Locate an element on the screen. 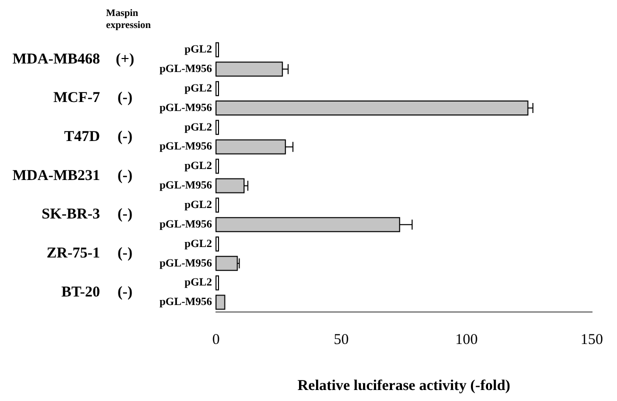 This screenshot has width=617, height=401. text: MCF-7 is located at coordinates (76, 98).